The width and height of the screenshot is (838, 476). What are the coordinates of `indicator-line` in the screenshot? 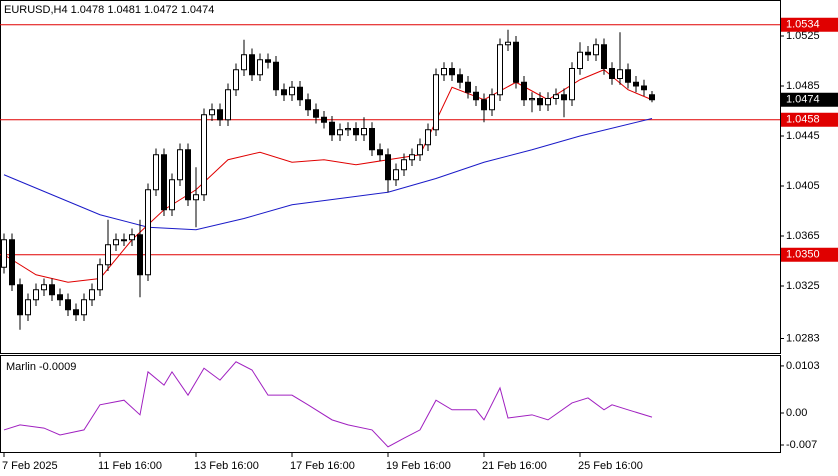 It's located at (328, 404).